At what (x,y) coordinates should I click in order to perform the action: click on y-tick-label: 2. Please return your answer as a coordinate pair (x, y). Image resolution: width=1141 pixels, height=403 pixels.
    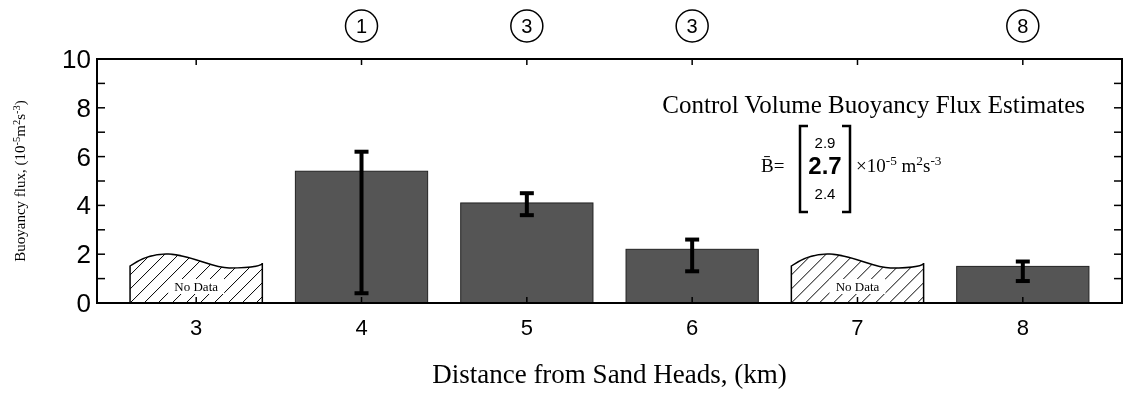
    Looking at the image, I should click on (83, 254).